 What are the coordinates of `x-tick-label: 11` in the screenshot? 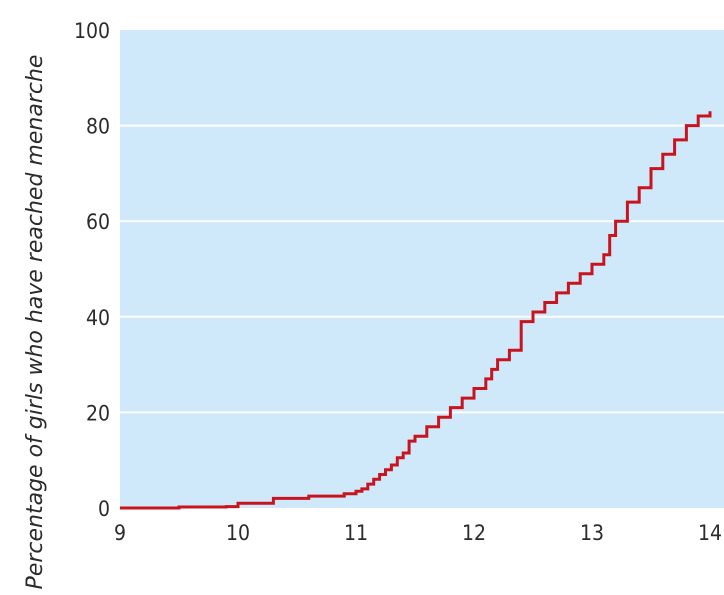 It's located at (356, 533).